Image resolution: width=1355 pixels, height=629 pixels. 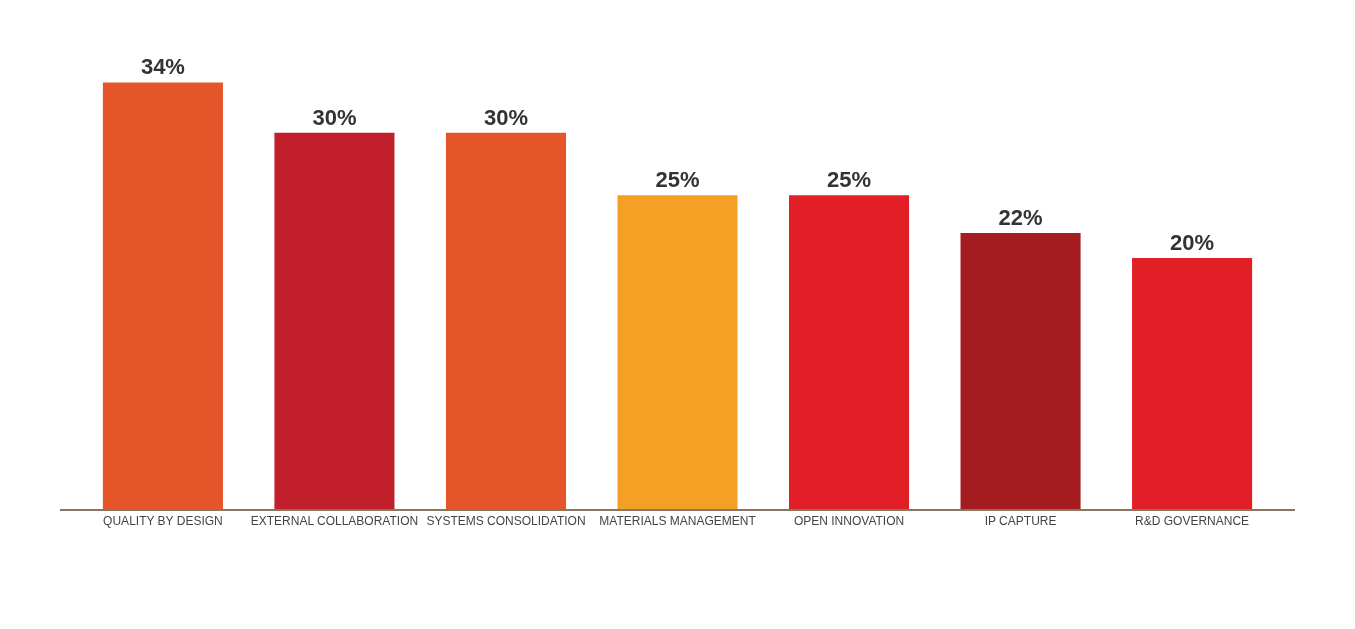 I want to click on x-tick-label: EXTERNAL COLLABORATION, so click(x=334, y=521).